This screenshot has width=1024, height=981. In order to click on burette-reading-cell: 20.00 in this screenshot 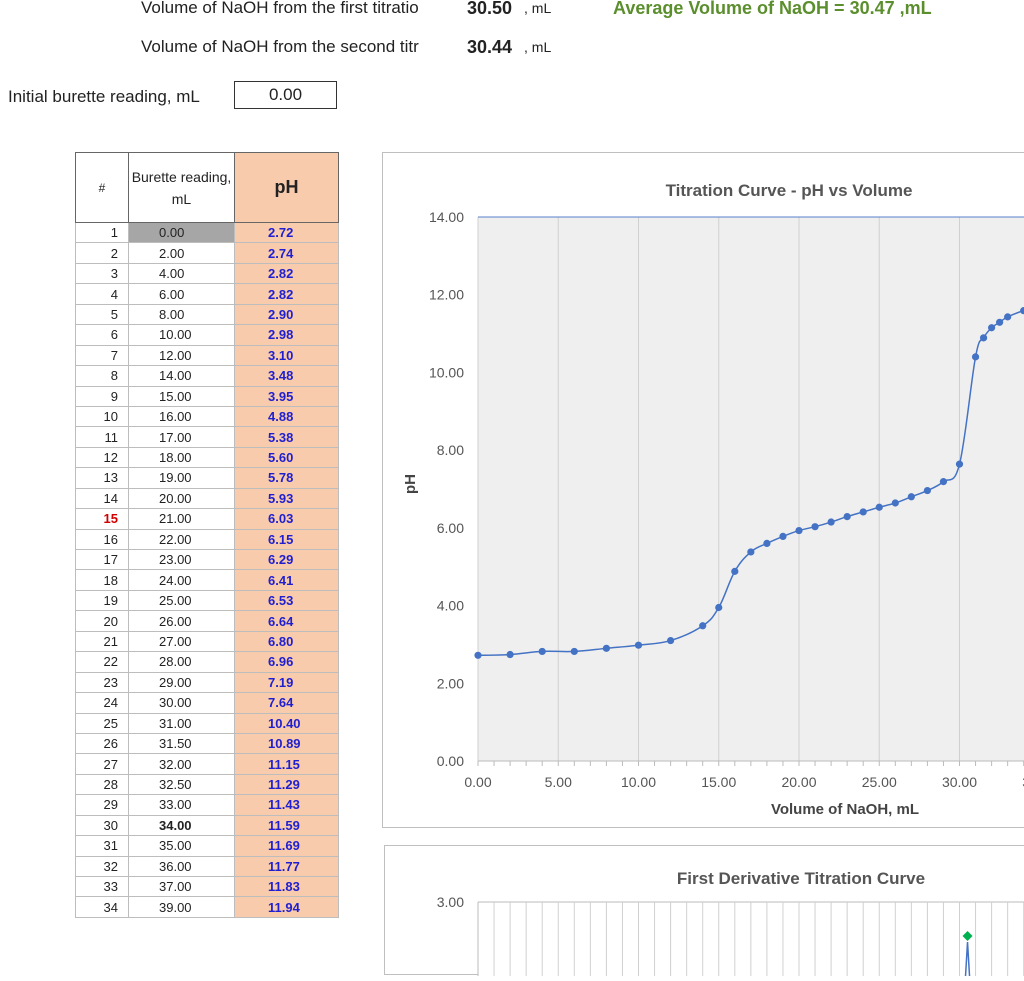, I will do `click(181, 498)`.